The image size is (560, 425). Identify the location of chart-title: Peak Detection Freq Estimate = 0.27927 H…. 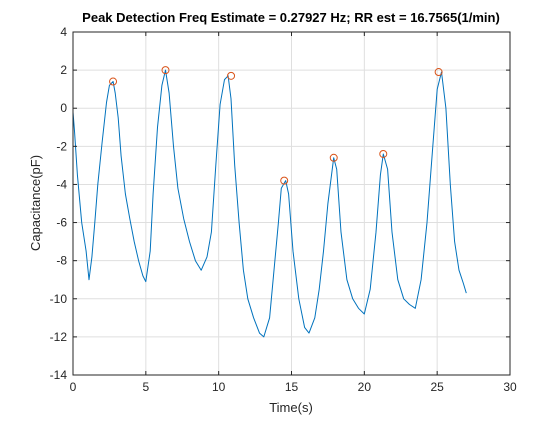
(291, 17).